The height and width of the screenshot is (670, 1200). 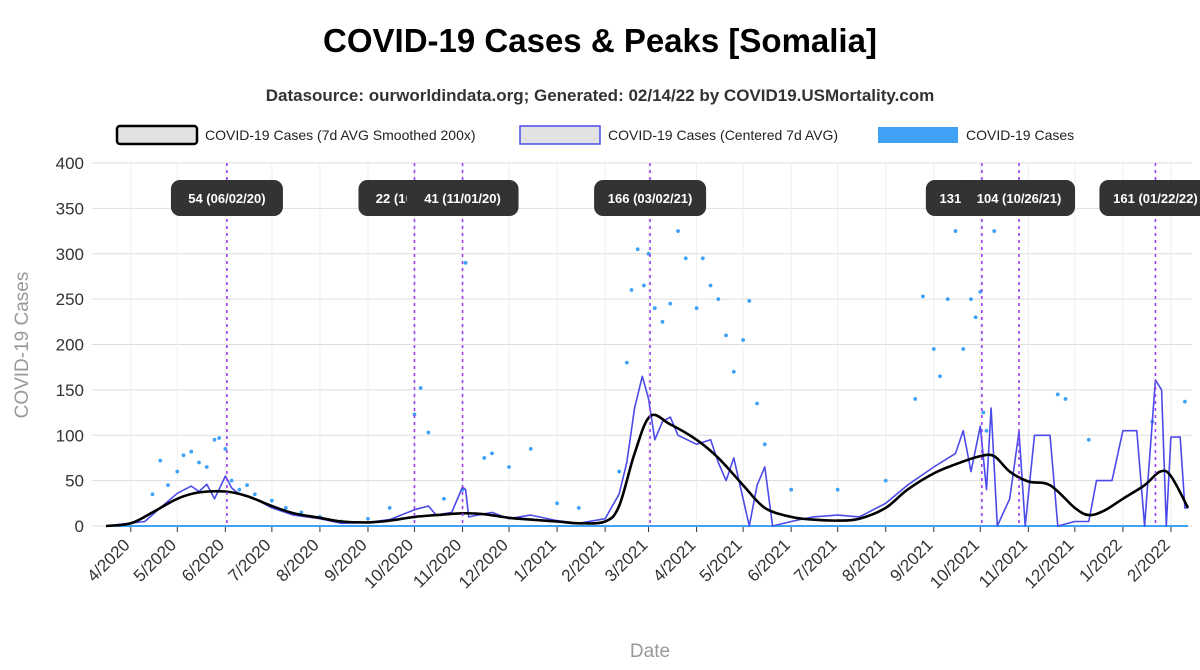 What do you see at coordinates (721, 560) in the screenshot?
I see `x-tick-label: 5/2021` at bounding box center [721, 560].